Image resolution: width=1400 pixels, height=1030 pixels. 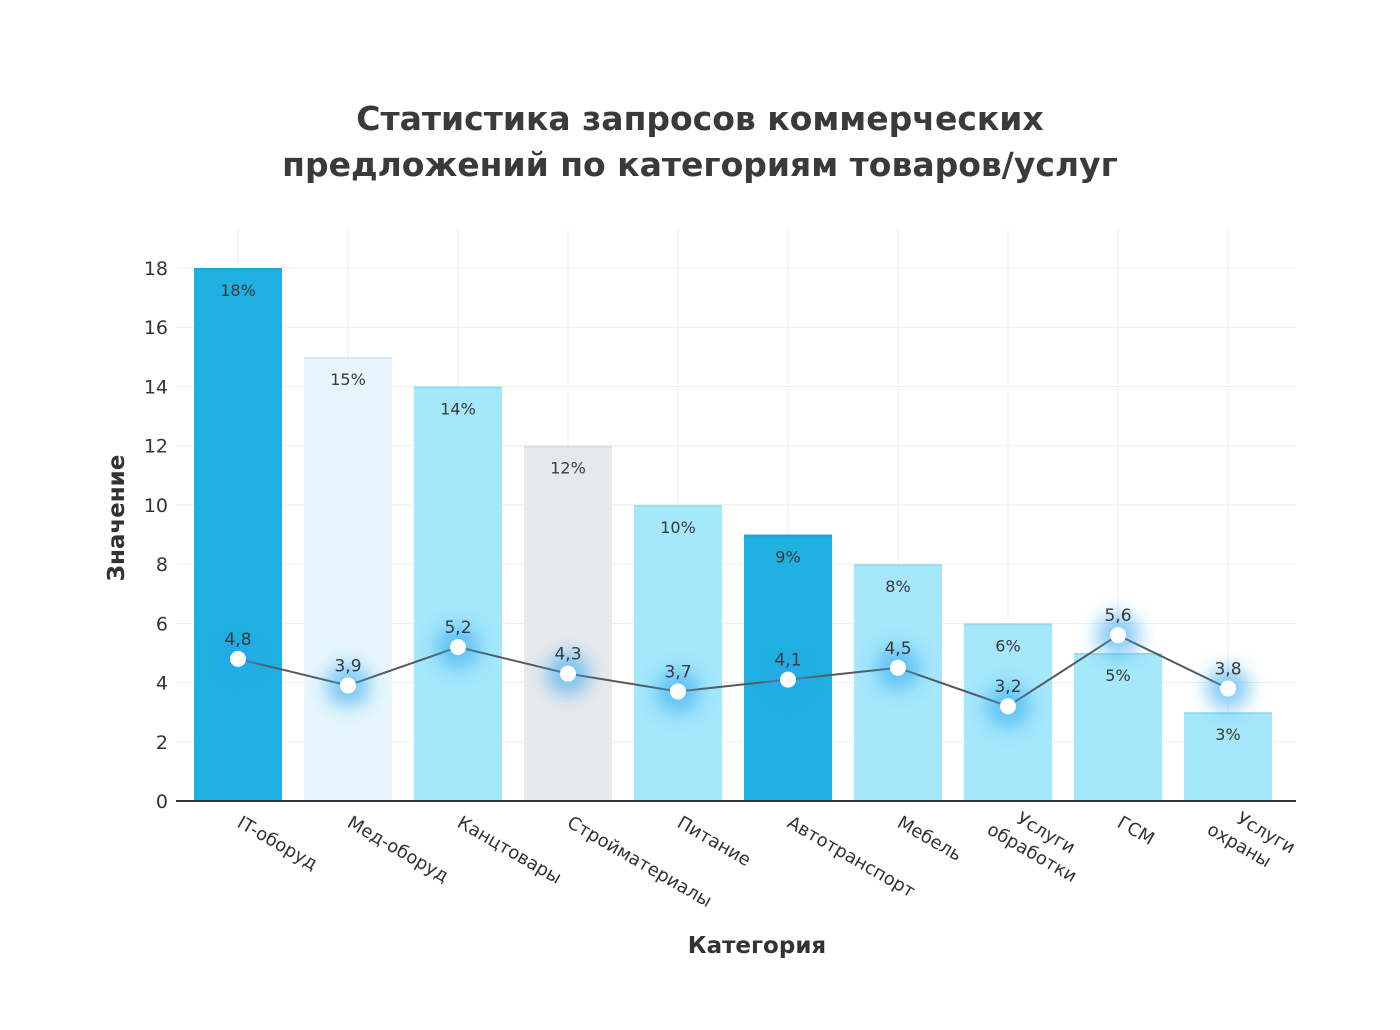 I want to click on x-axis-title: Категория, so click(x=757, y=946).